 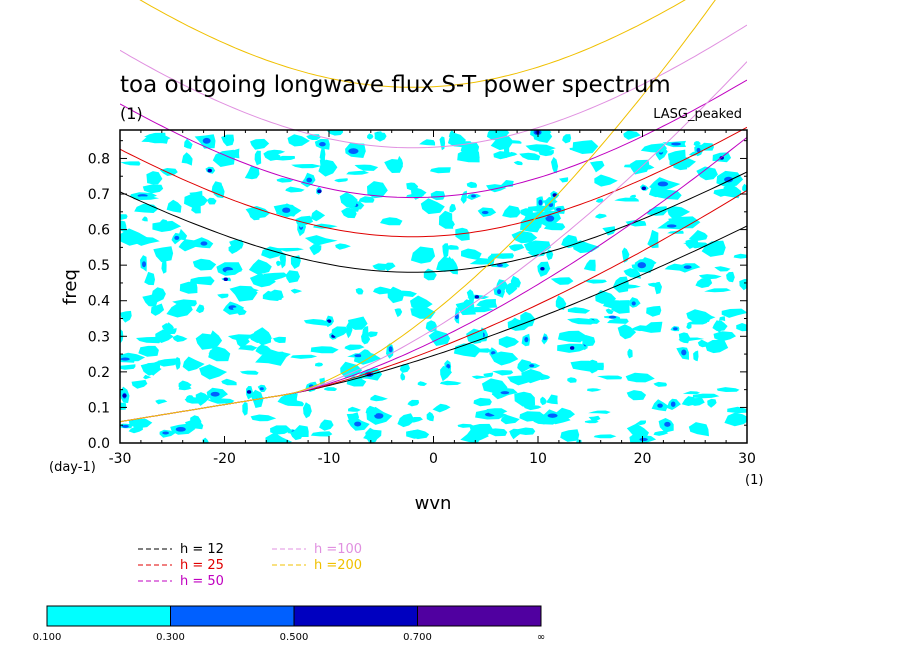 I want to click on colorbar-label: 0.500, so click(x=294, y=637).